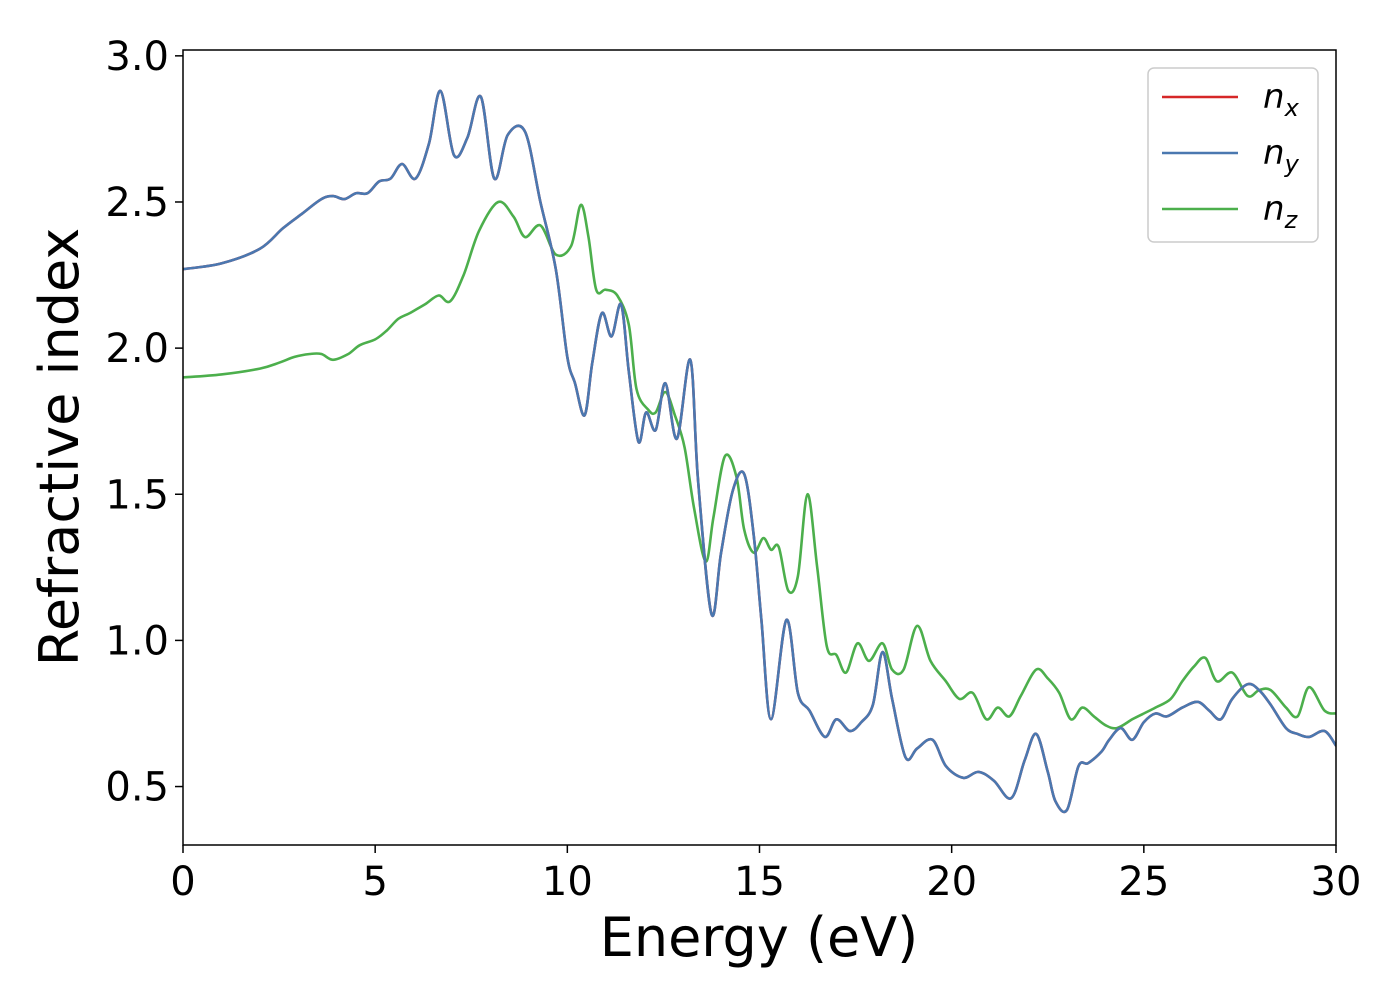  What do you see at coordinates (1281, 155) in the screenshot?
I see `legend-label-ny: ny` at bounding box center [1281, 155].